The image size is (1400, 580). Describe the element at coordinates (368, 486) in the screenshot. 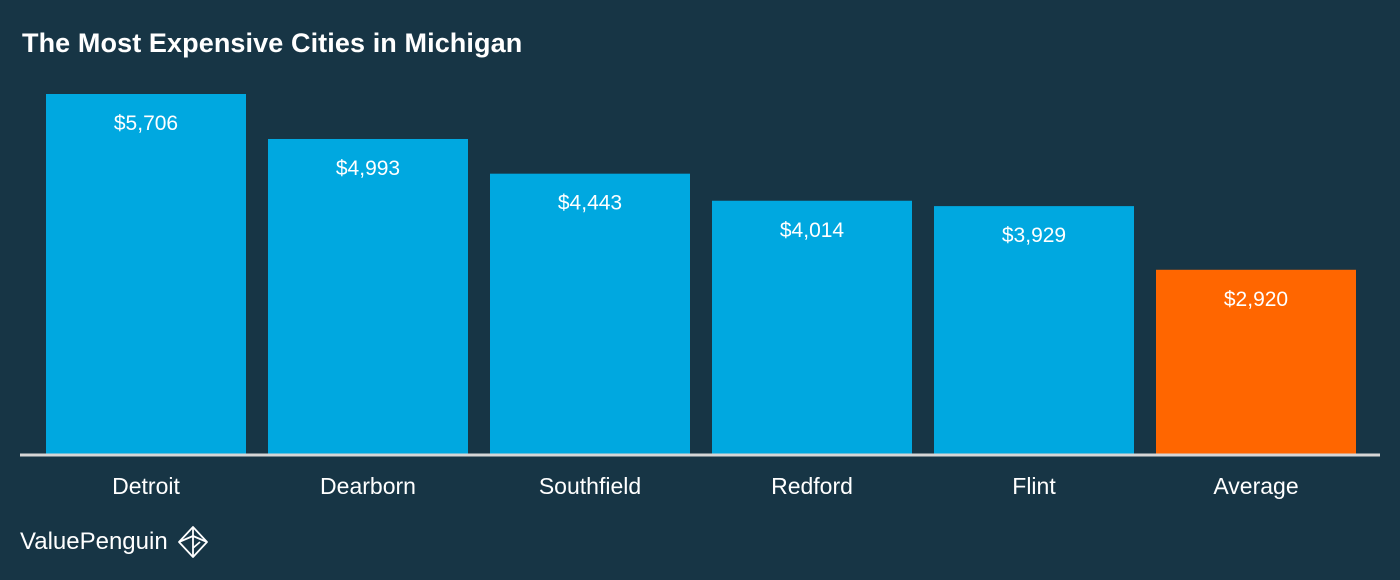

I see `category-label-dearborn: Dearborn` at that location.